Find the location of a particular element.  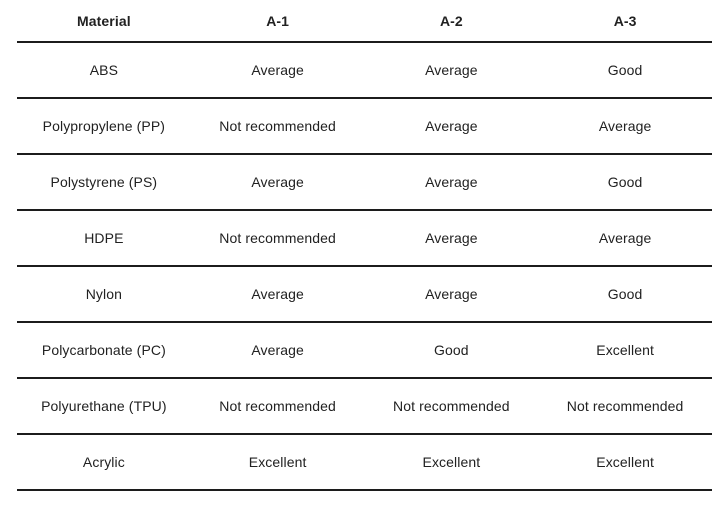

material-cell: Polyurethane (TPU) is located at coordinates (104, 406).